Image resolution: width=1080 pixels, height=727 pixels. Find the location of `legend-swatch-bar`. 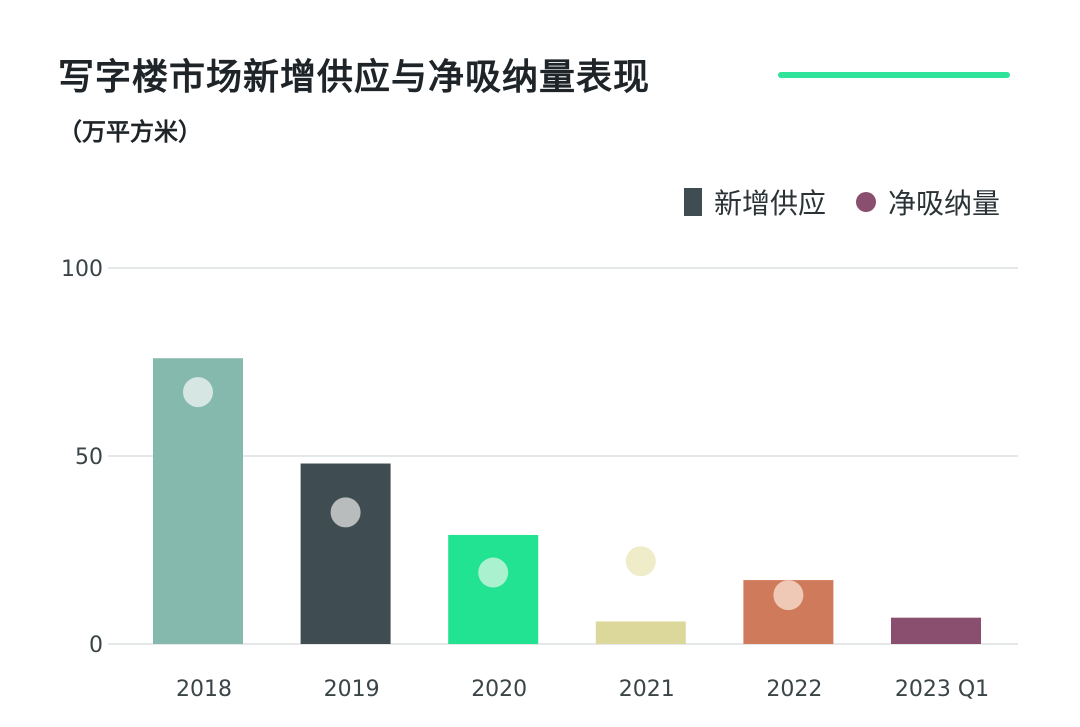

legend-swatch-bar is located at coordinates (692, 202).